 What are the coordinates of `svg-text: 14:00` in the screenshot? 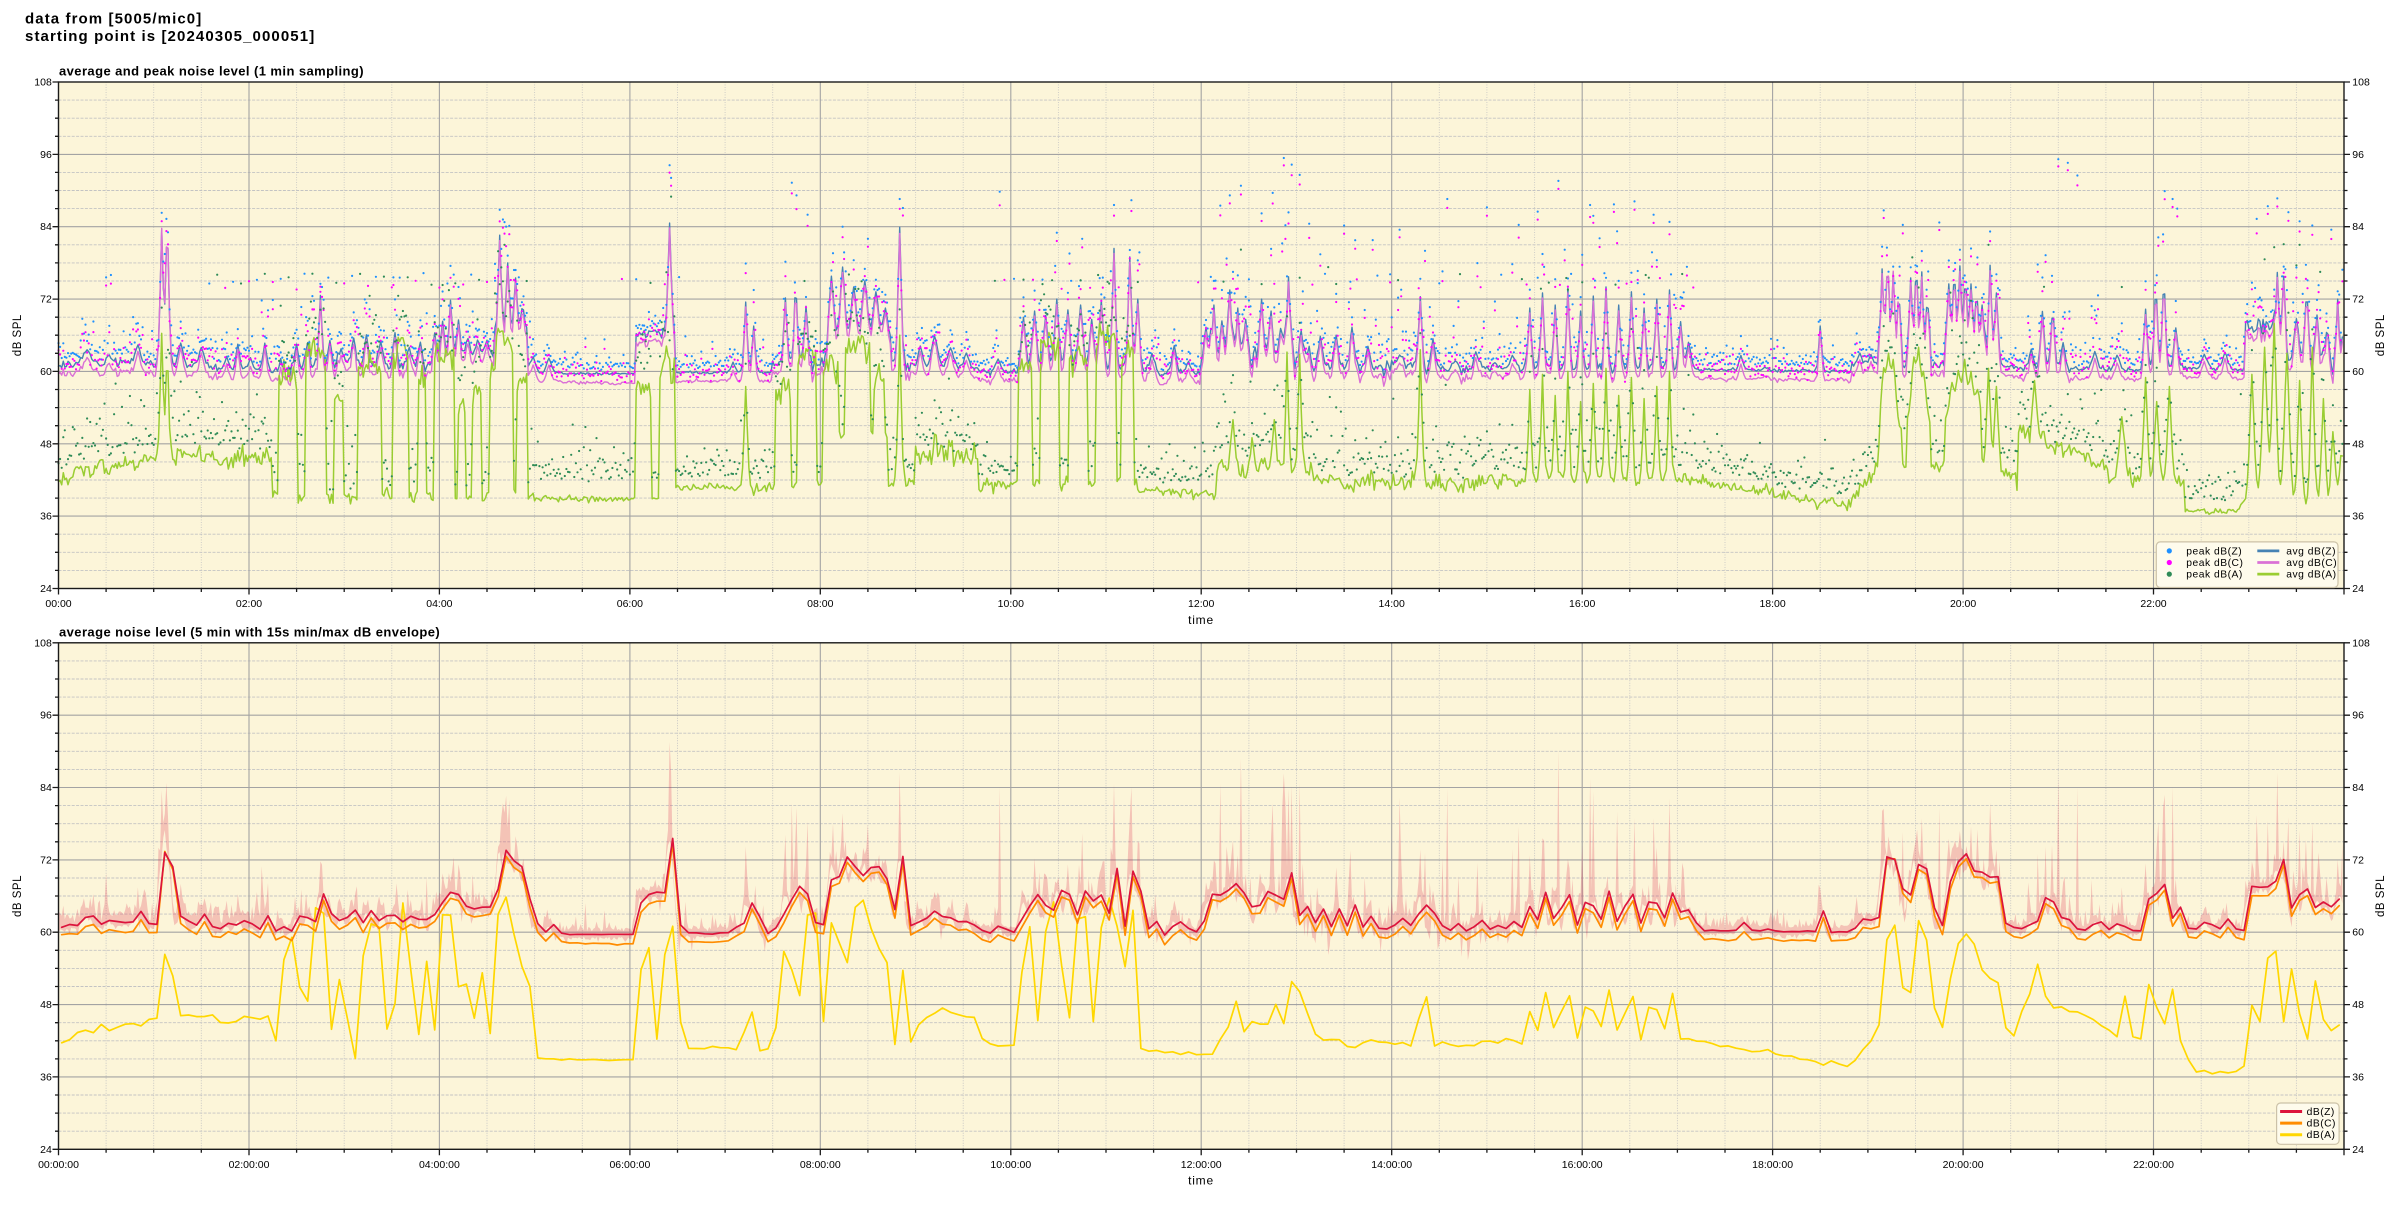 It's located at (1392, 604).